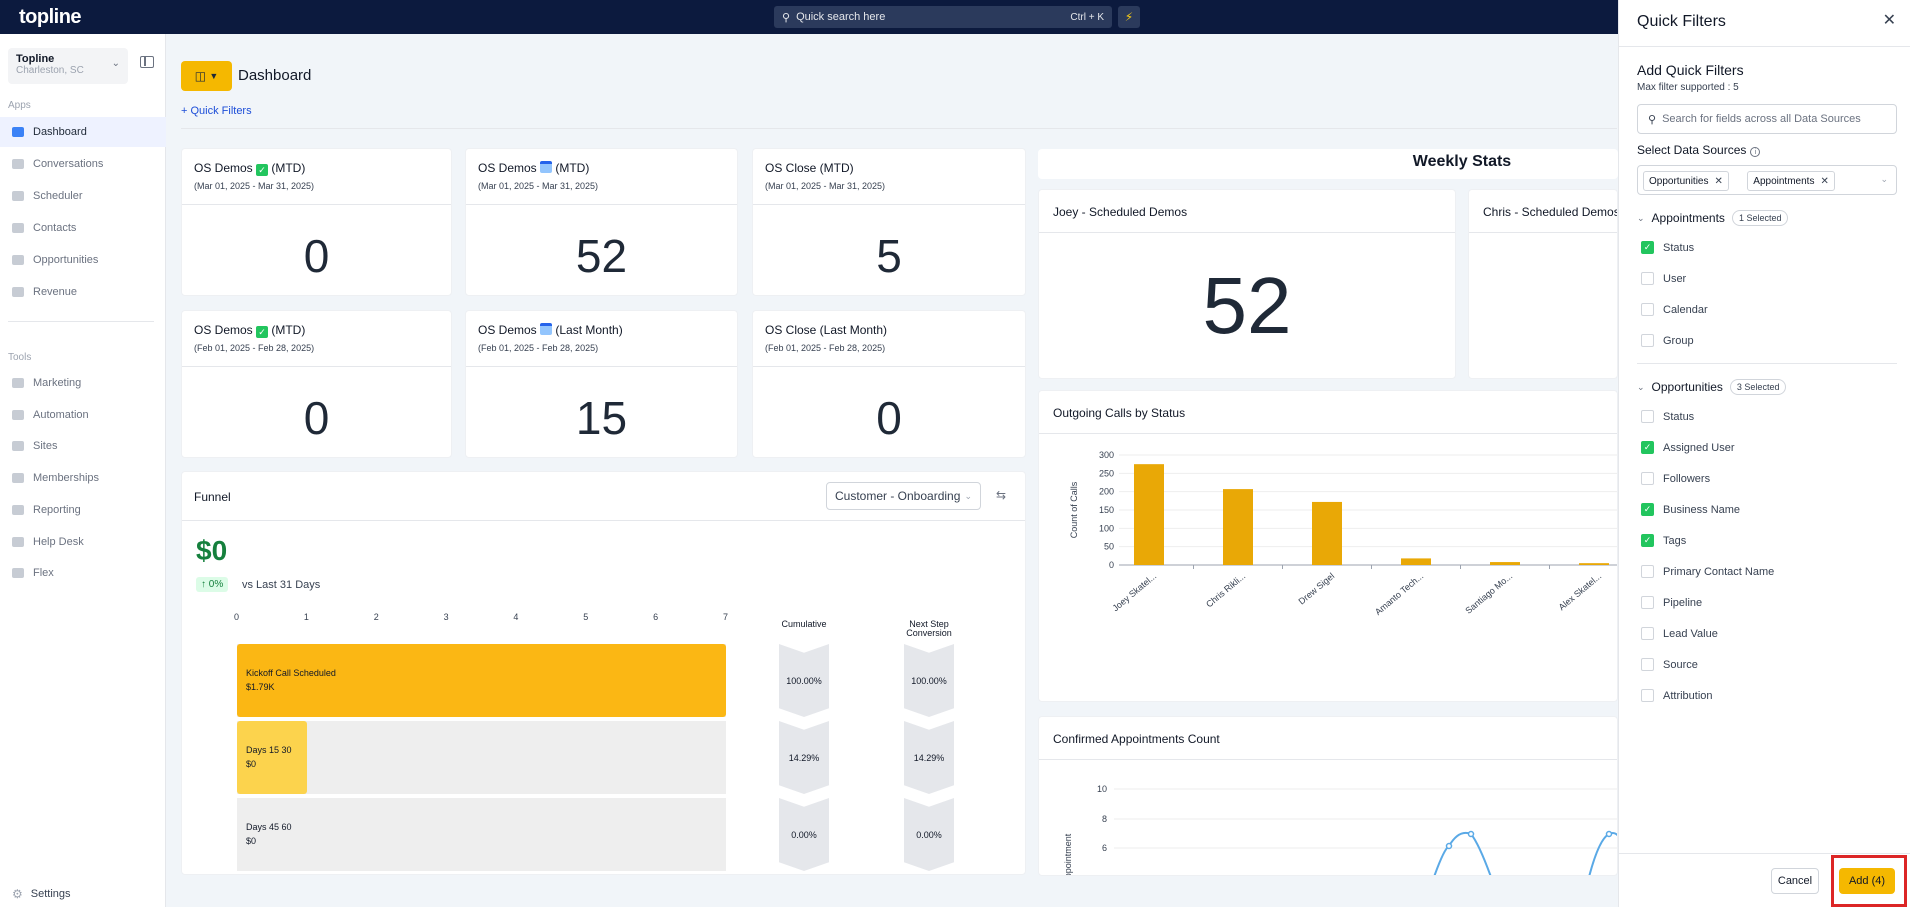  Describe the element at coordinates (1667, 340) in the screenshot. I see `filter-field-option: Group` at that location.